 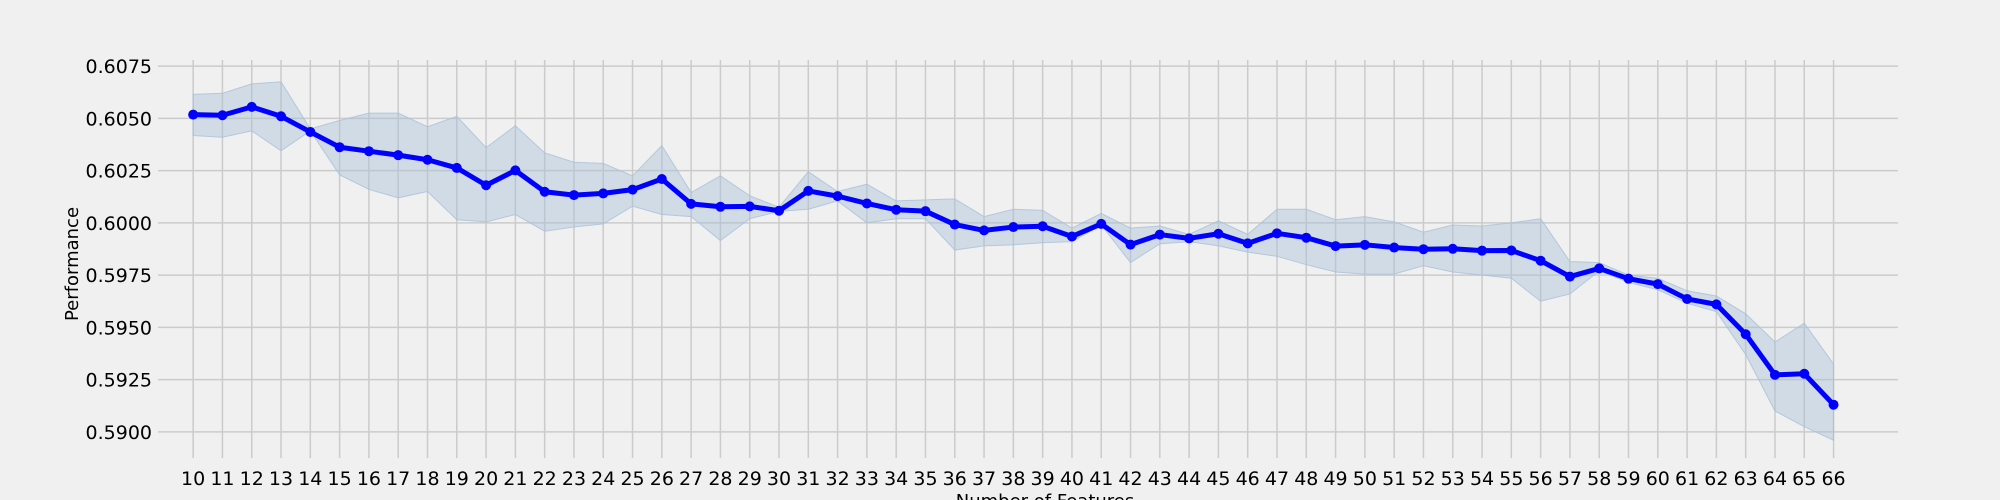 What do you see at coordinates (1189, 479) in the screenshot?
I see `x-tick-label: 44` at bounding box center [1189, 479].